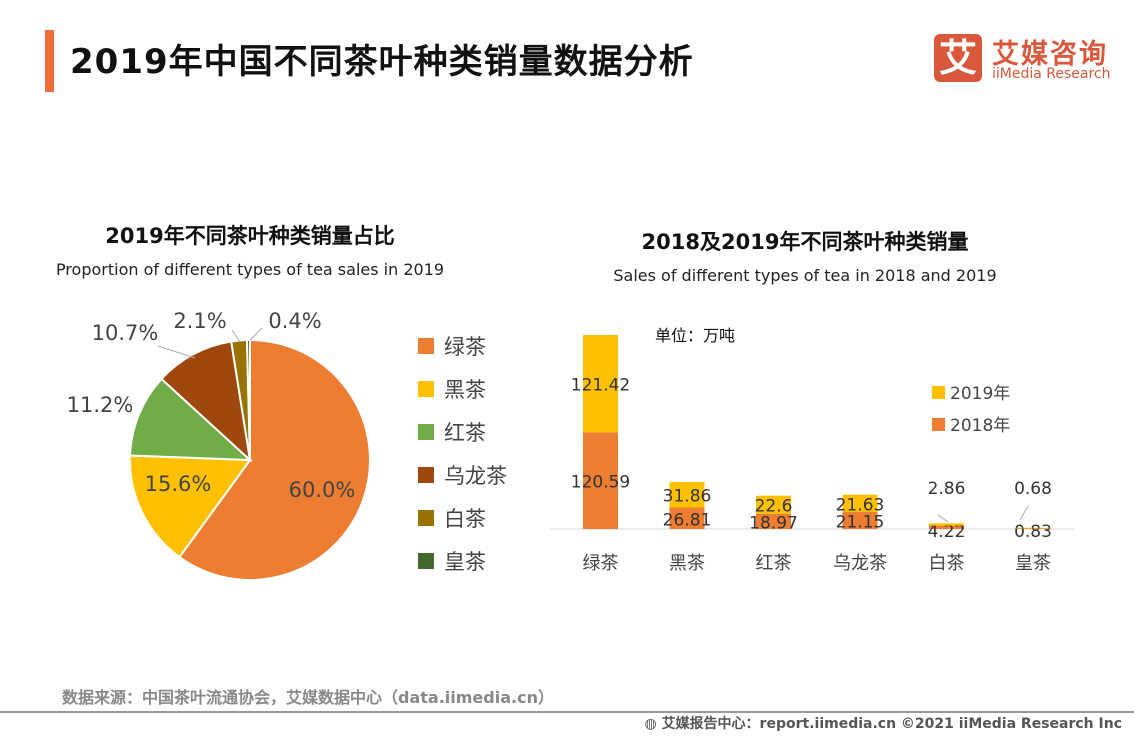 The width and height of the screenshot is (1134, 737). I want to click on bar-value-label: 2.86, so click(947, 489).